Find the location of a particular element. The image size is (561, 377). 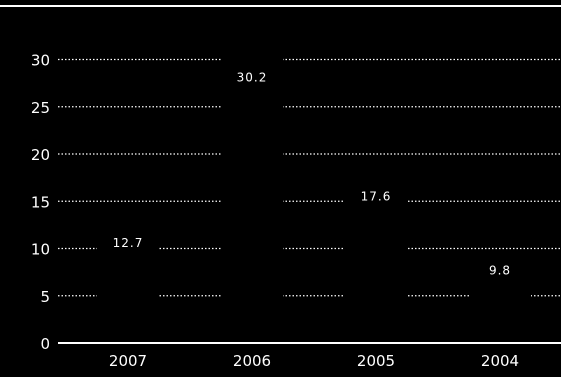

x-tick-label-2007: 2007 is located at coordinates (128, 361).